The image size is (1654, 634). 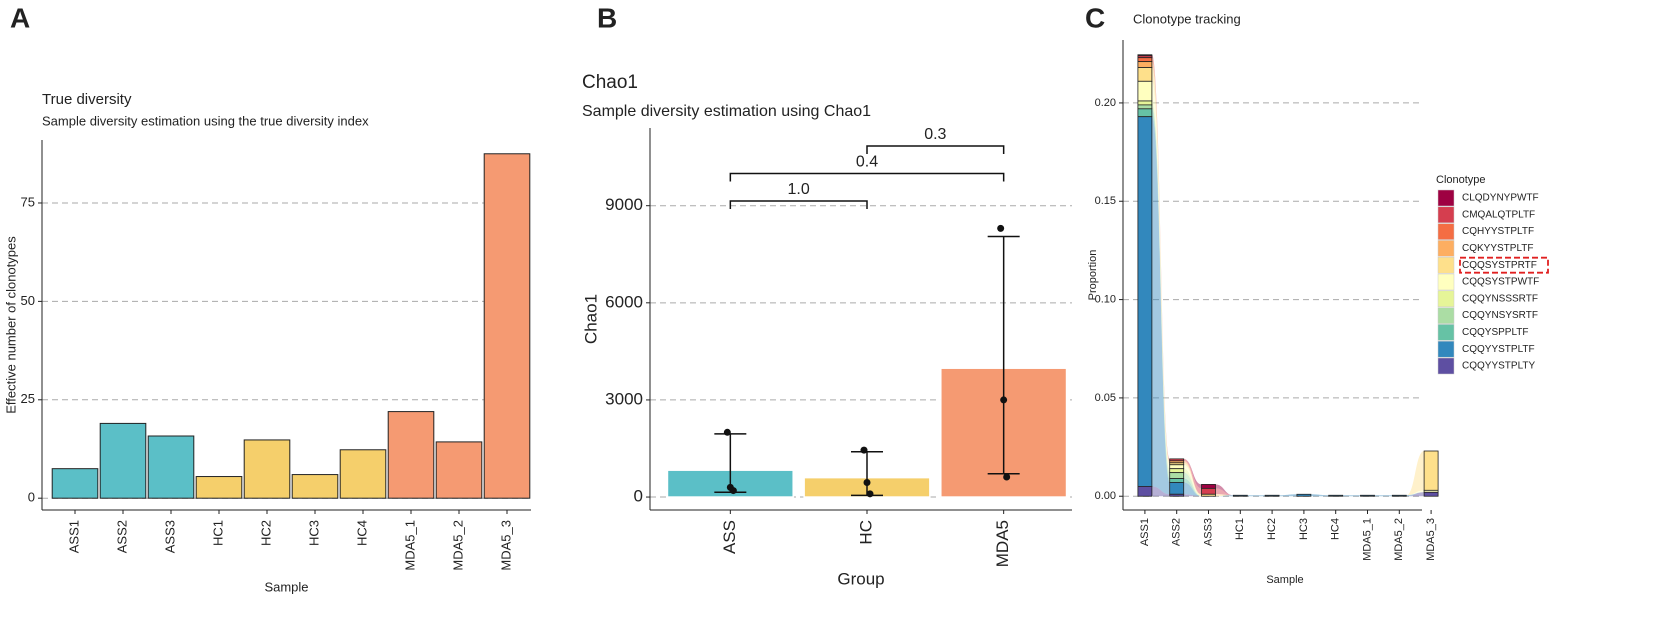 What do you see at coordinates (265, 533) in the screenshot?
I see `x-tick-label: HC2` at bounding box center [265, 533].